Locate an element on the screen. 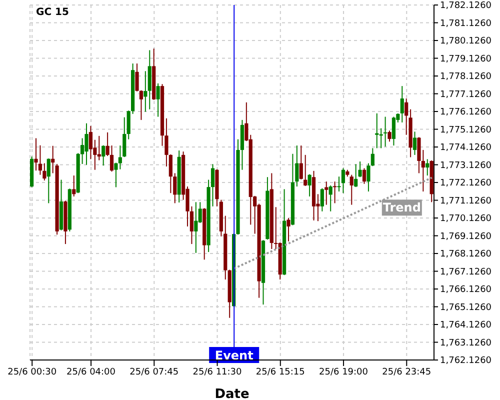  y-tick-label: 1,771.1260 is located at coordinates (466, 201).